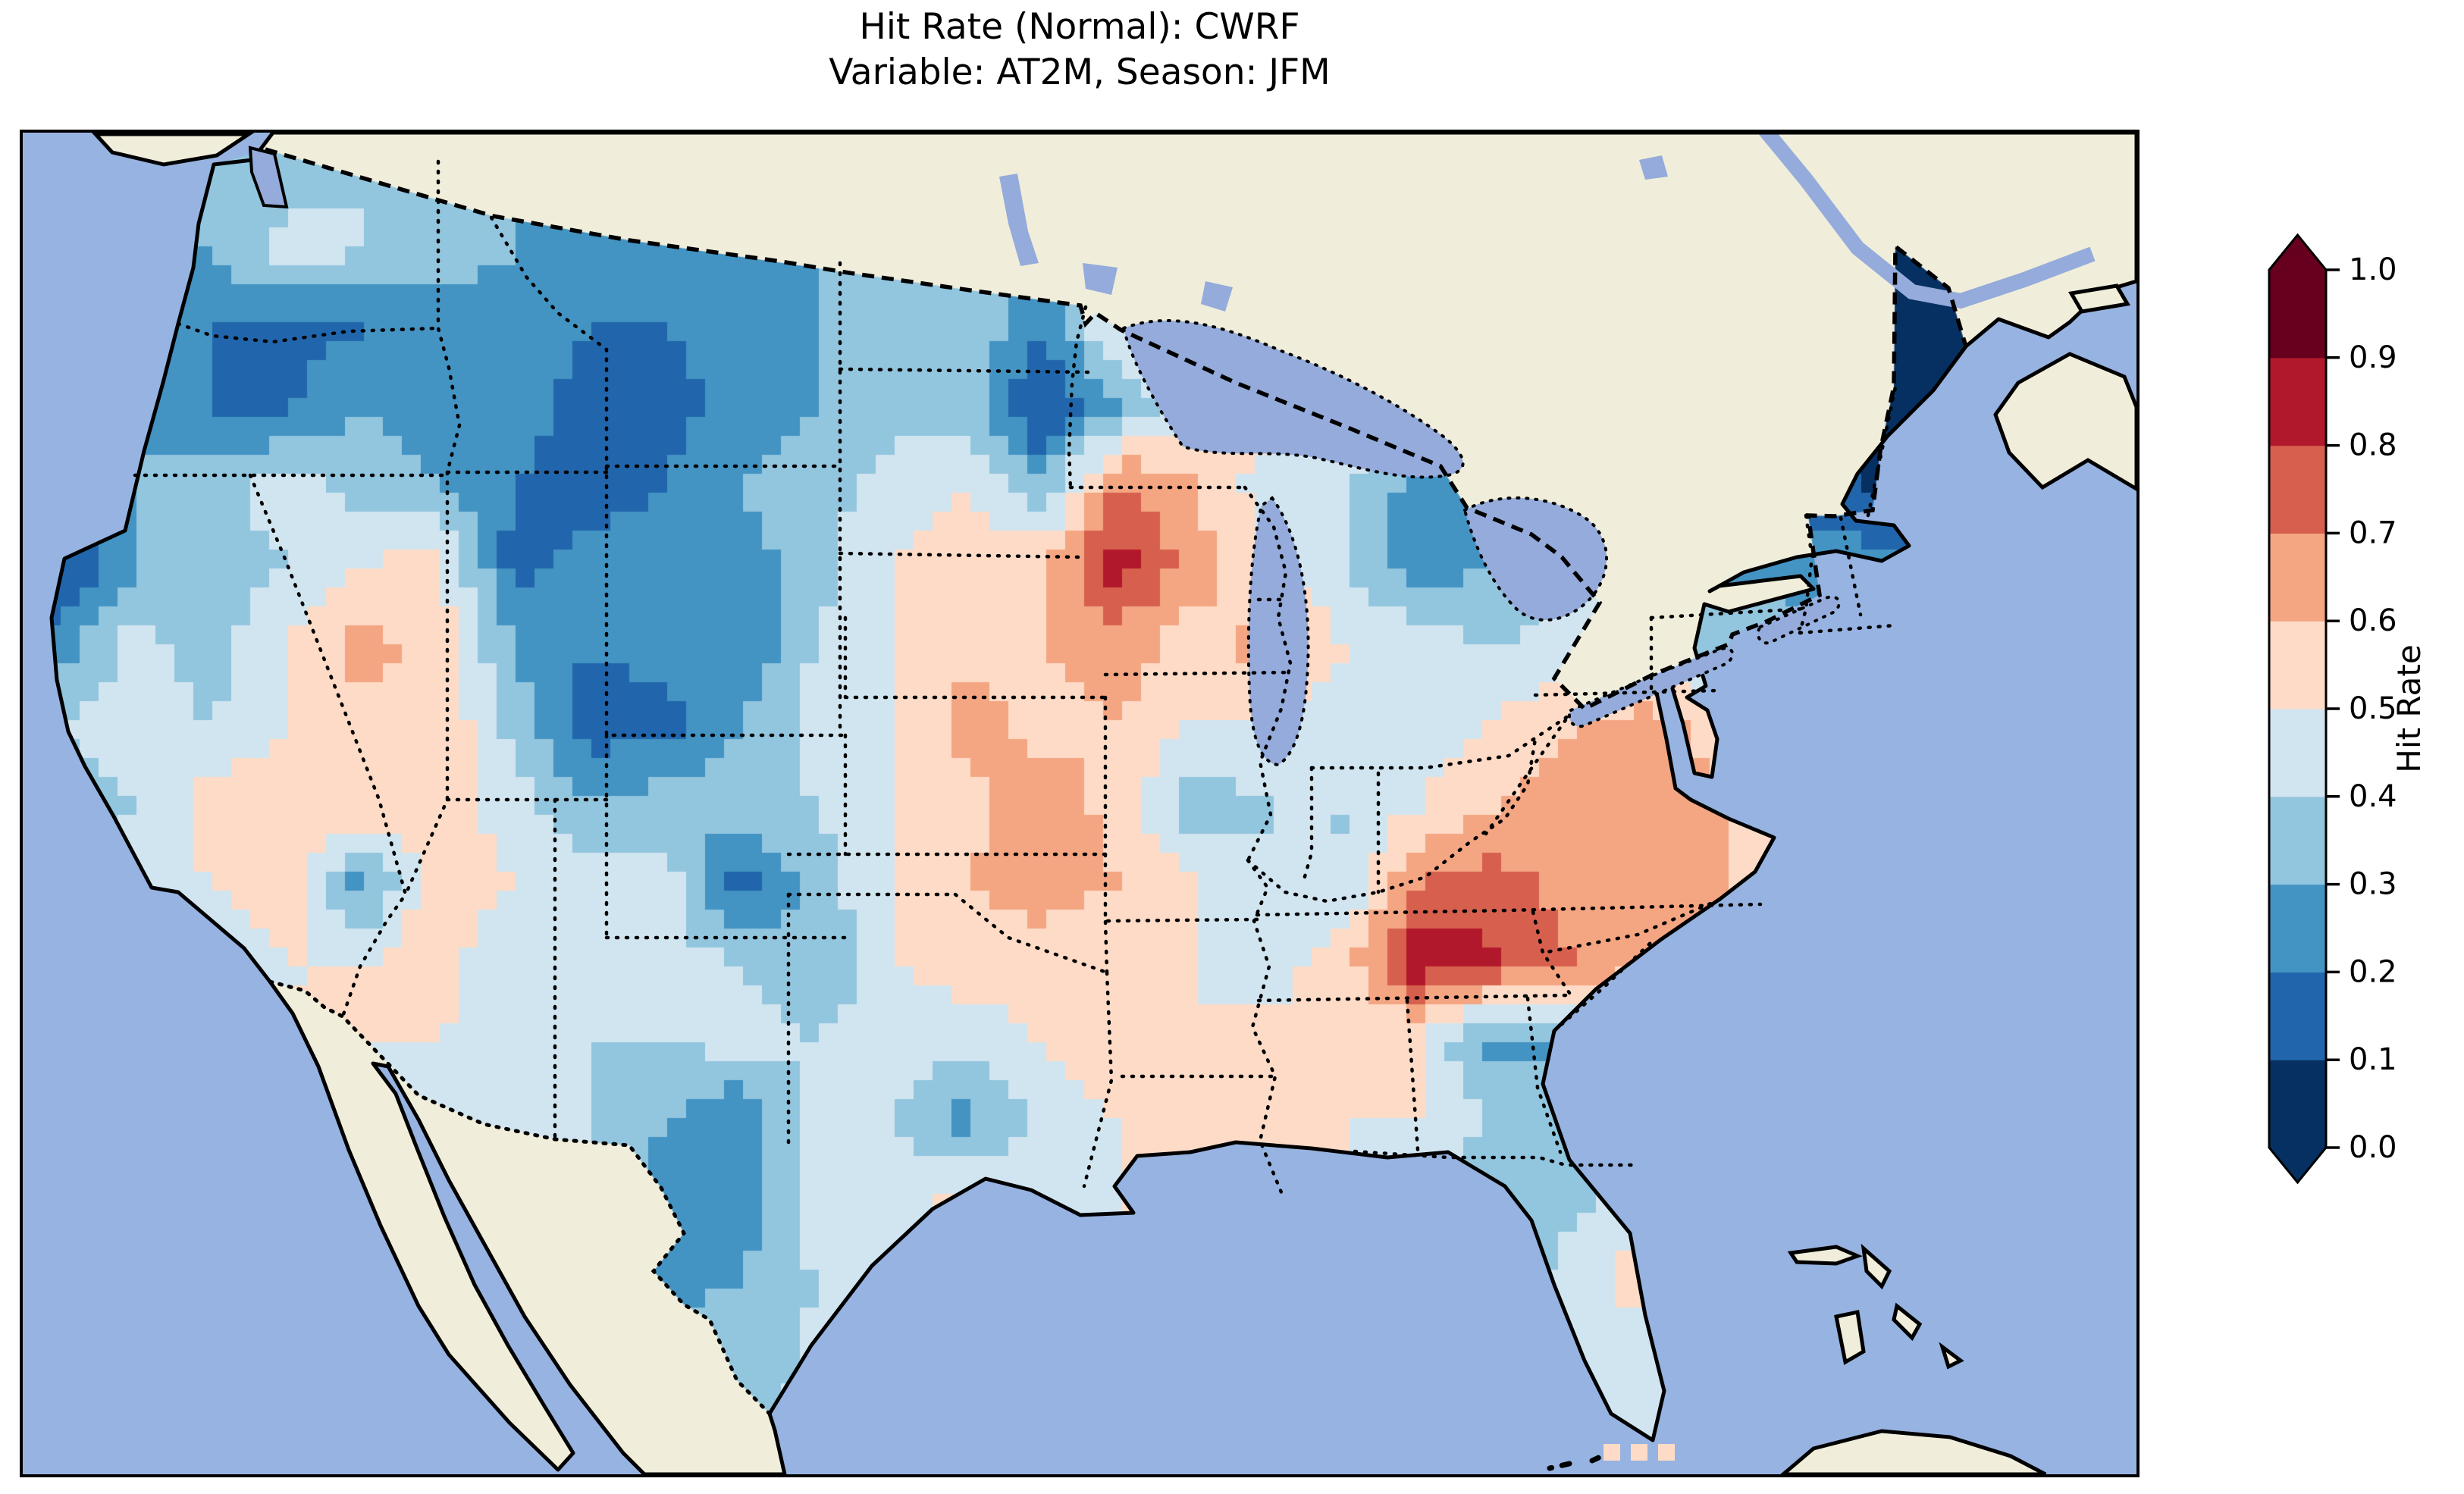 Image resolution: width=2464 pixels, height=1494 pixels. I want to click on colorbar-tick-label: 0.0, so click(2373, 1147).